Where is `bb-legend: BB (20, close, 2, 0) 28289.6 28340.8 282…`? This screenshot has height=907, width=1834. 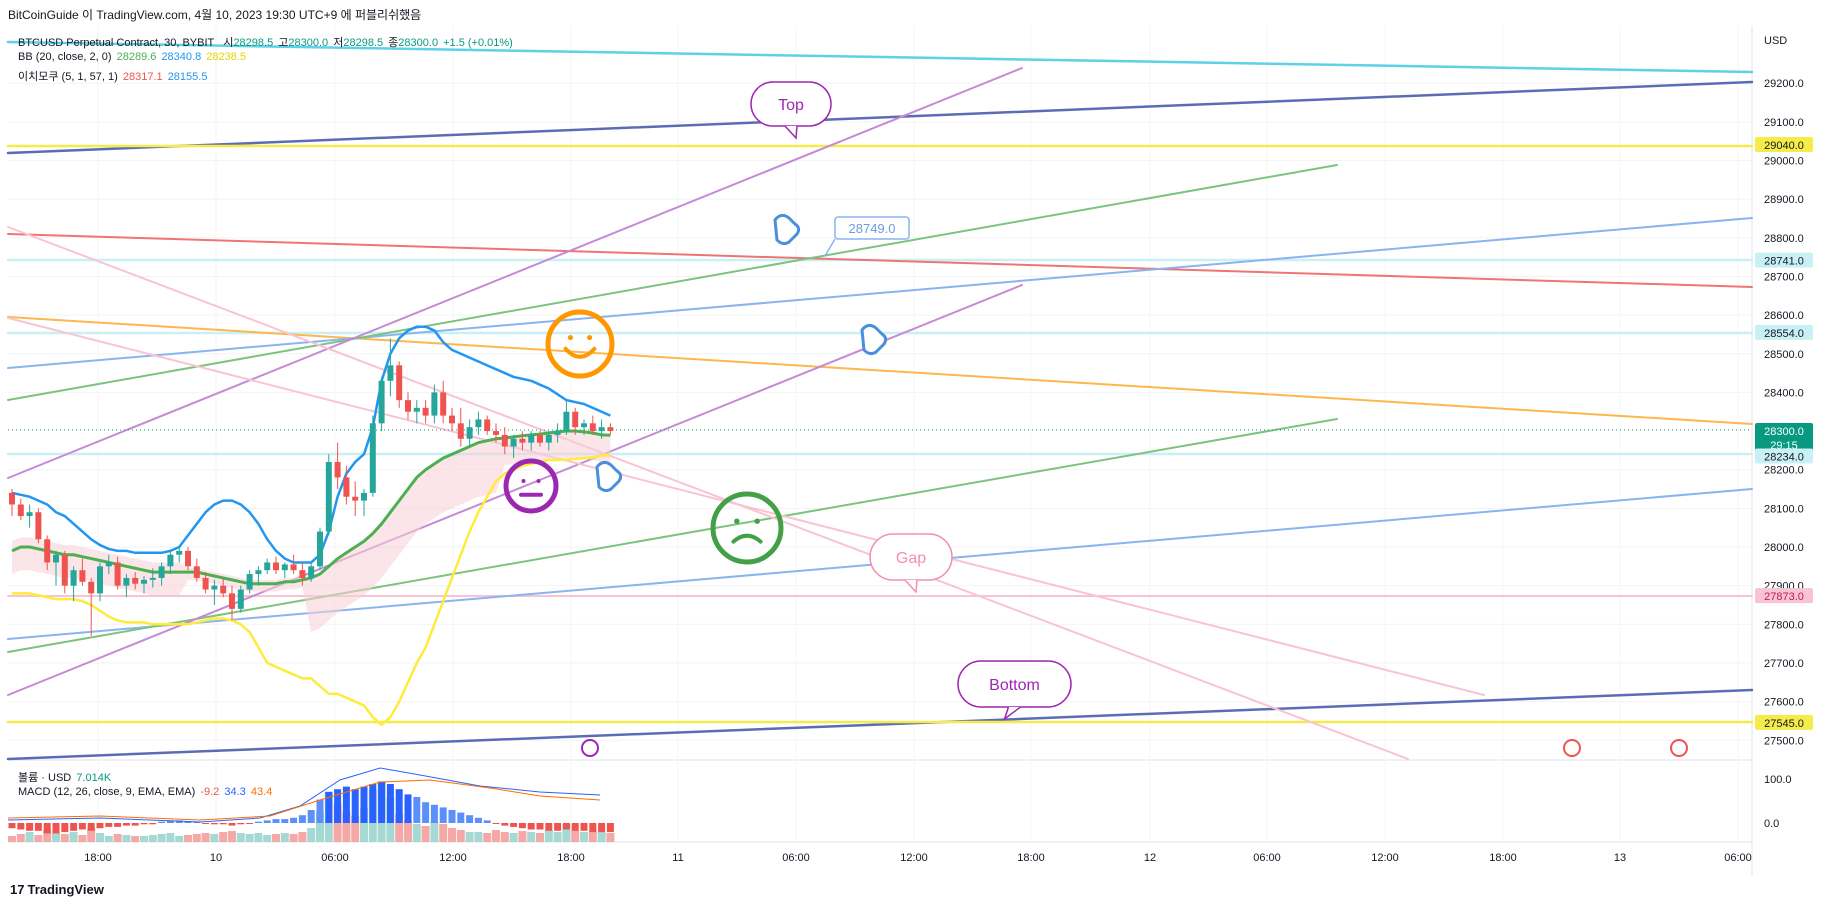
bb-legend: BB (20, close, 2, 0) 28289.6 28340.8 282… is located at coordinates (133, 57).